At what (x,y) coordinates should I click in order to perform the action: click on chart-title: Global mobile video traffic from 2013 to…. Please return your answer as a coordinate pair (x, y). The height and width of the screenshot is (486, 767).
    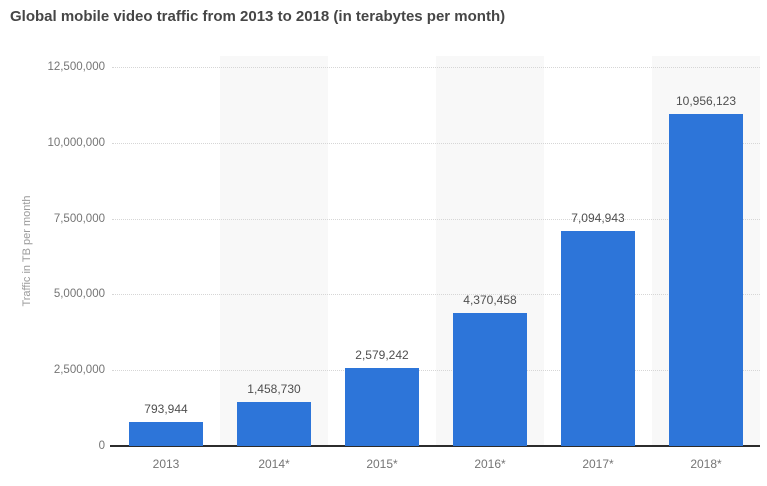
    Looking at the image, I should click on (258, 16).